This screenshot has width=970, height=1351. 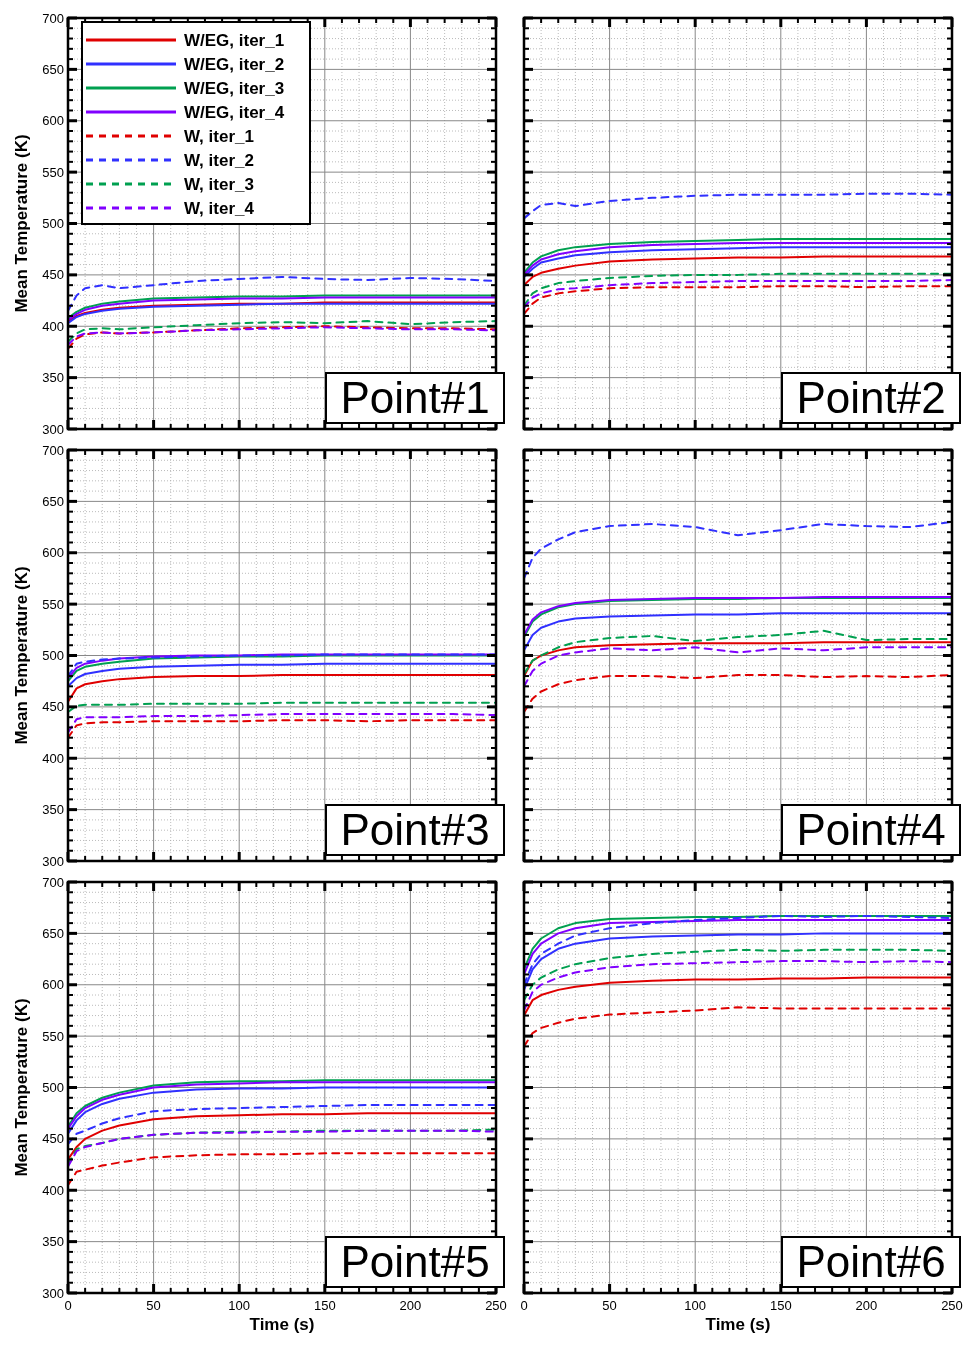 What do you see at coordinates (219, 136) in the screenshot?
I see `legend-label: W, iter_1` at bounding box center [219, 136].